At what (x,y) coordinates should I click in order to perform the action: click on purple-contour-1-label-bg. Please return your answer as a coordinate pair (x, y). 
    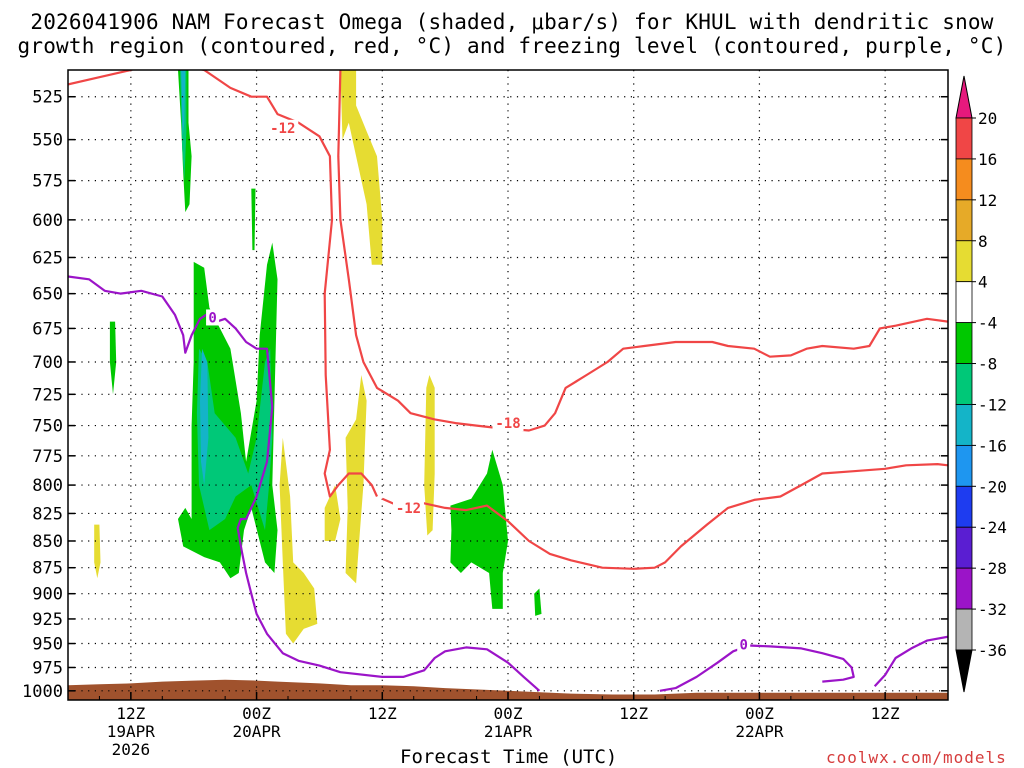
    Looking at the image, I should click on (744, 644).